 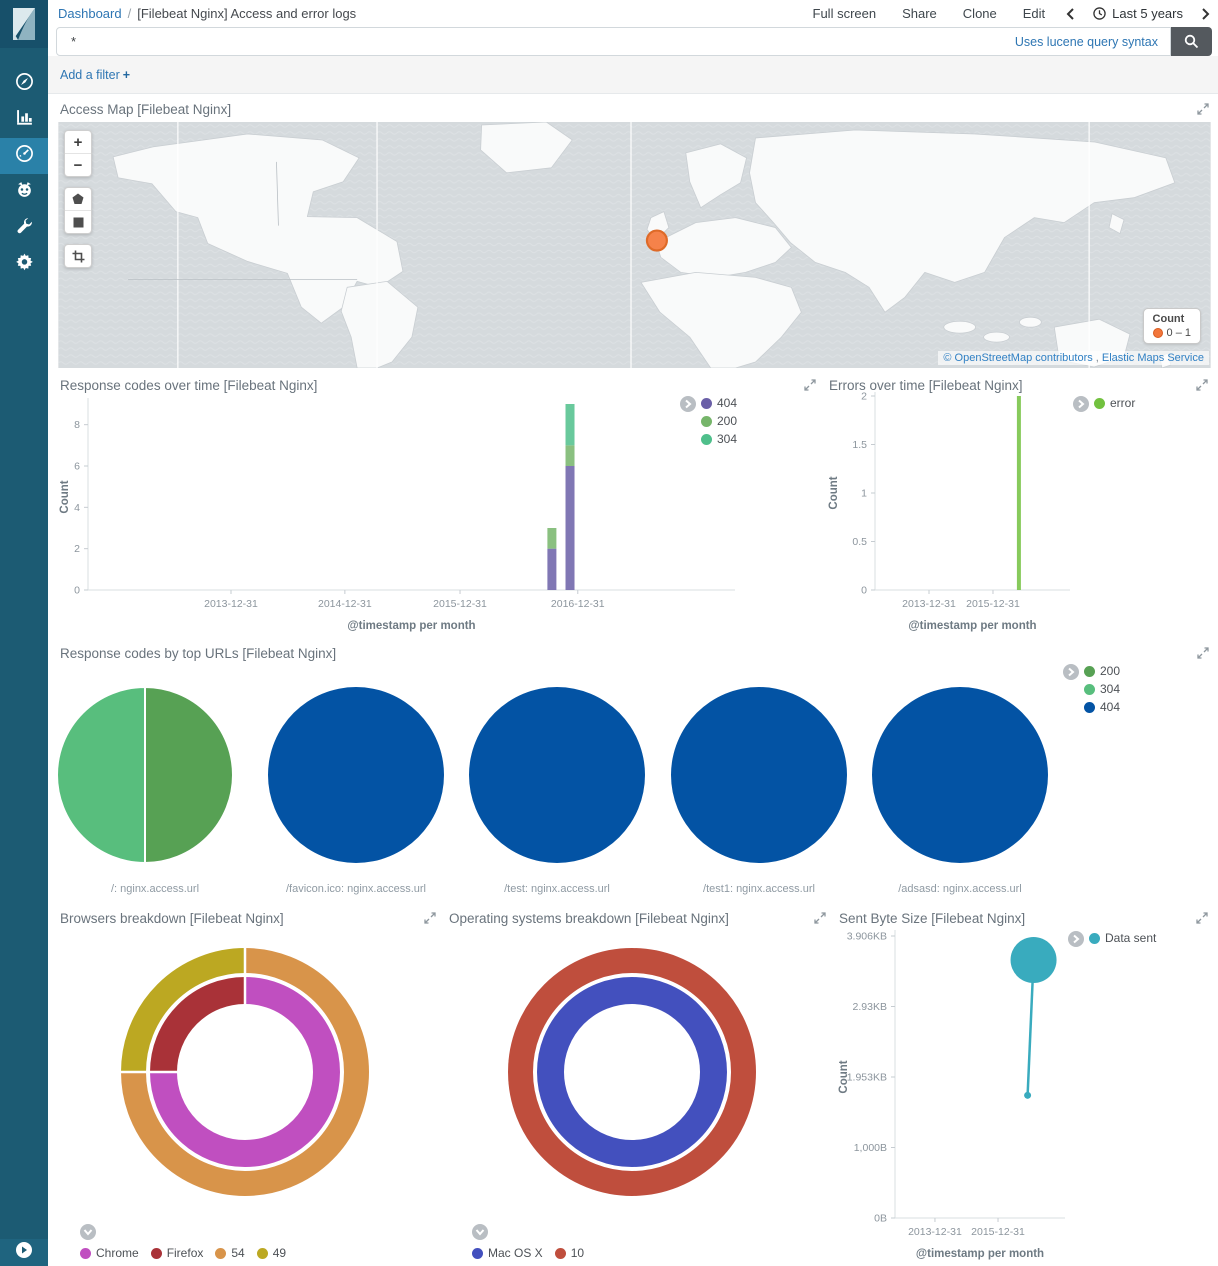 I want to click on zoom-out-button: −, so click(x=78, y=164).